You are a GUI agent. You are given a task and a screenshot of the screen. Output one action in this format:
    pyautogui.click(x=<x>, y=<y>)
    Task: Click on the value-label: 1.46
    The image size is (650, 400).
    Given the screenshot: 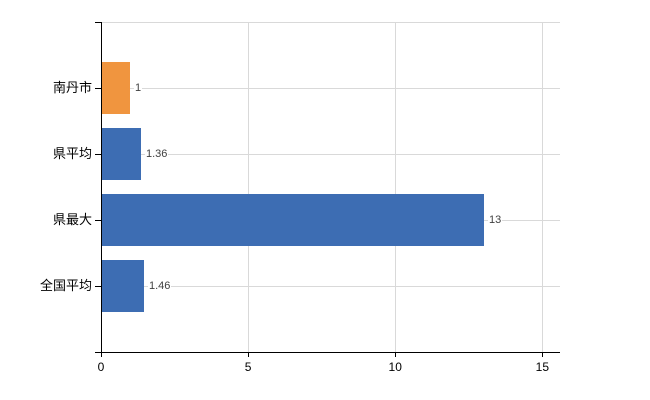 What is the action you would take?
    pyautogui.click(x=160, y=286)
    